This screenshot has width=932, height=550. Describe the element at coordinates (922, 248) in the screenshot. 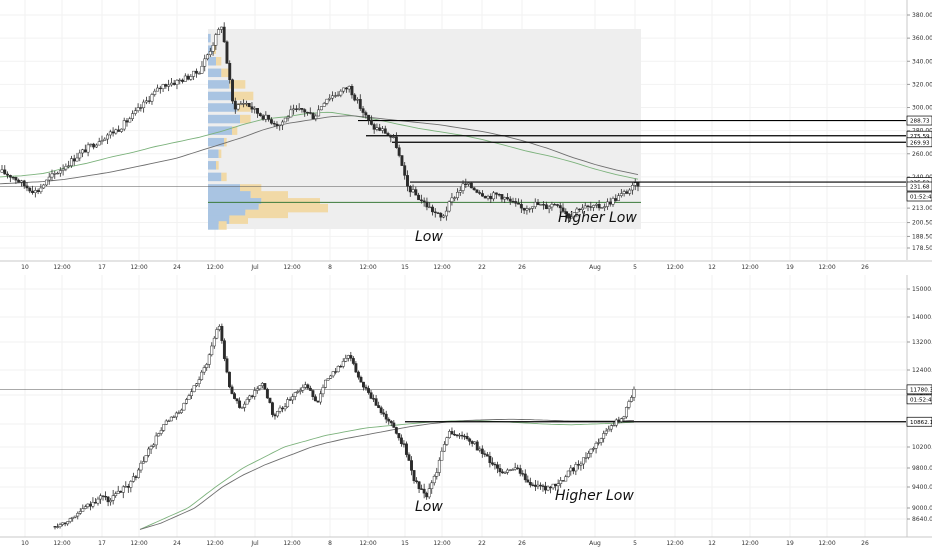

I see `y-tick-label: 178.50` at that location.